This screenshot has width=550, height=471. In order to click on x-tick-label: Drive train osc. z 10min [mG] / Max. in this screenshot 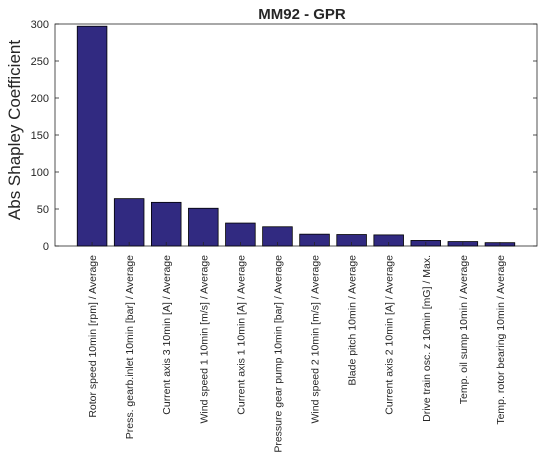, I will do `click(427, 338)`.